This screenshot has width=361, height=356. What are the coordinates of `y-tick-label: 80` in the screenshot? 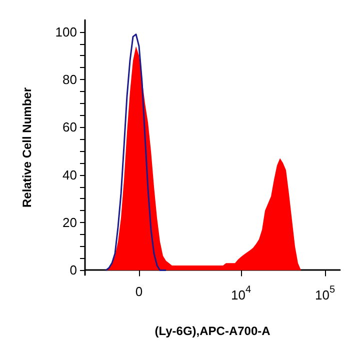 It's located at (69, 80).